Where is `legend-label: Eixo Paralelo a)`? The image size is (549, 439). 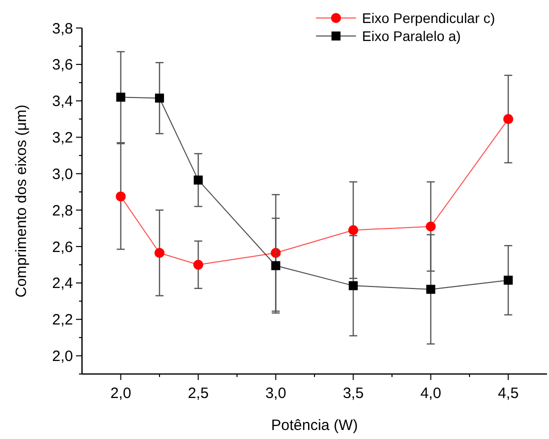 legend-label: Eixo Paralelo a) is located at coordinates (411, 36).